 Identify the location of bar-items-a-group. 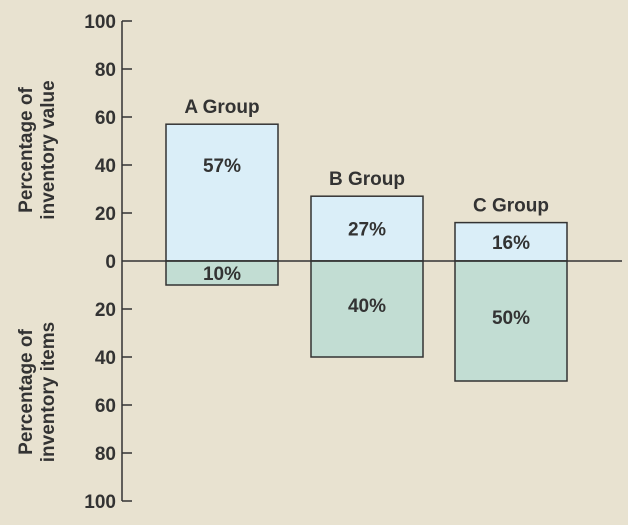
(222, 273).